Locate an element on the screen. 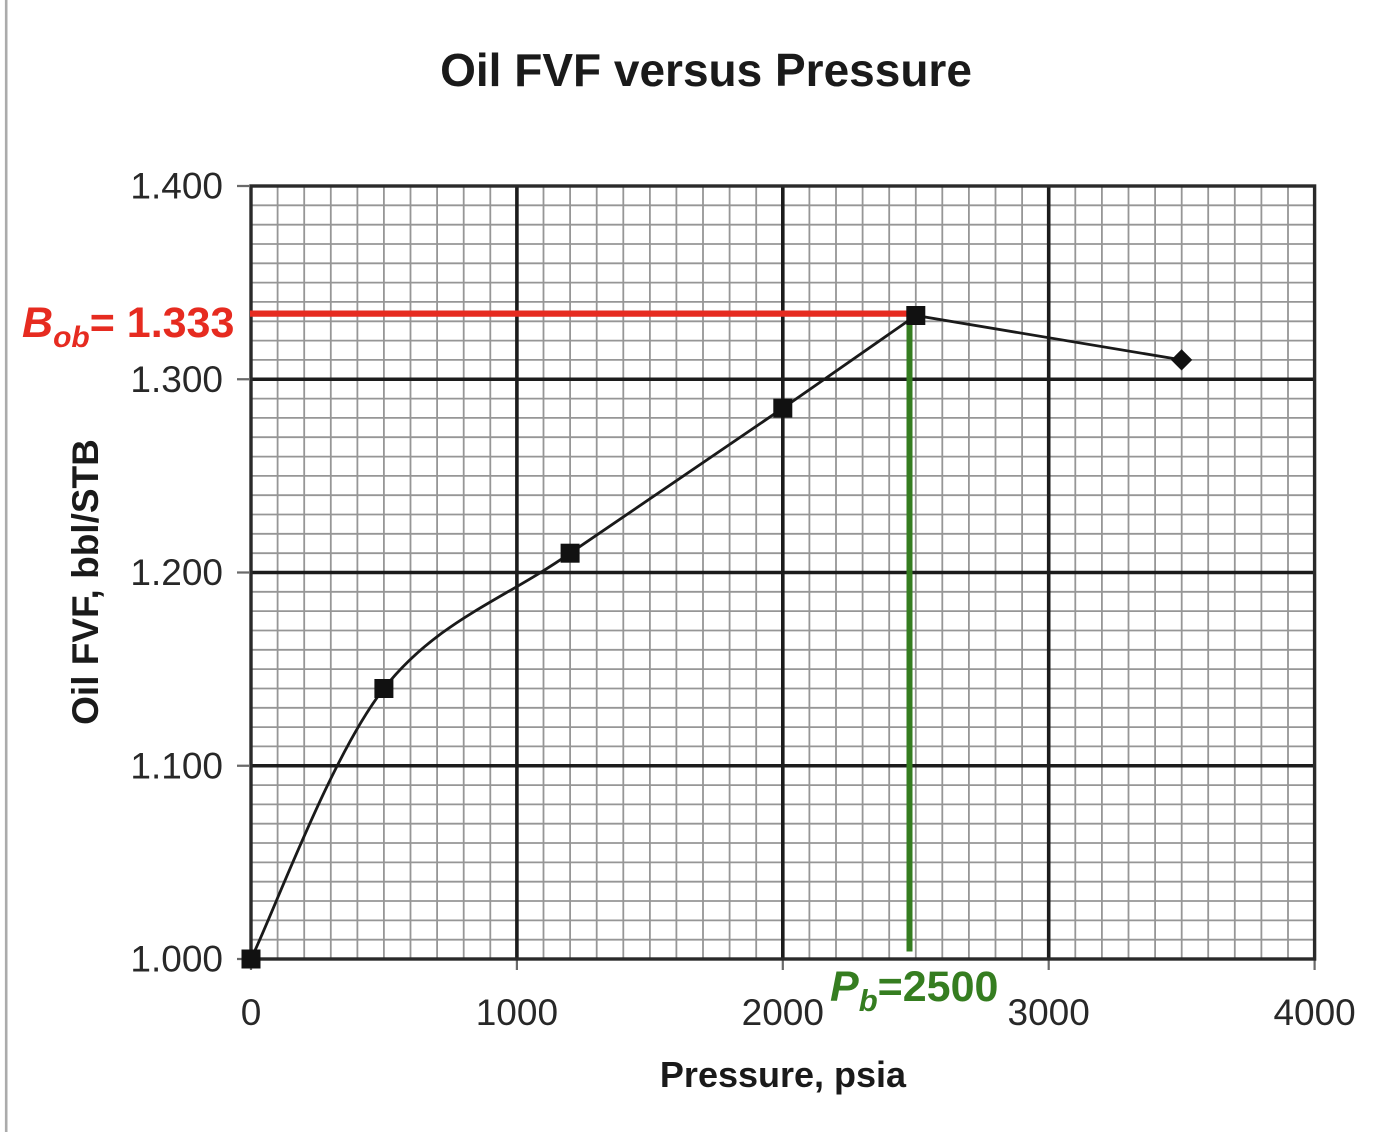  svg-text: 1.300 is located at coordinates (176, 379).